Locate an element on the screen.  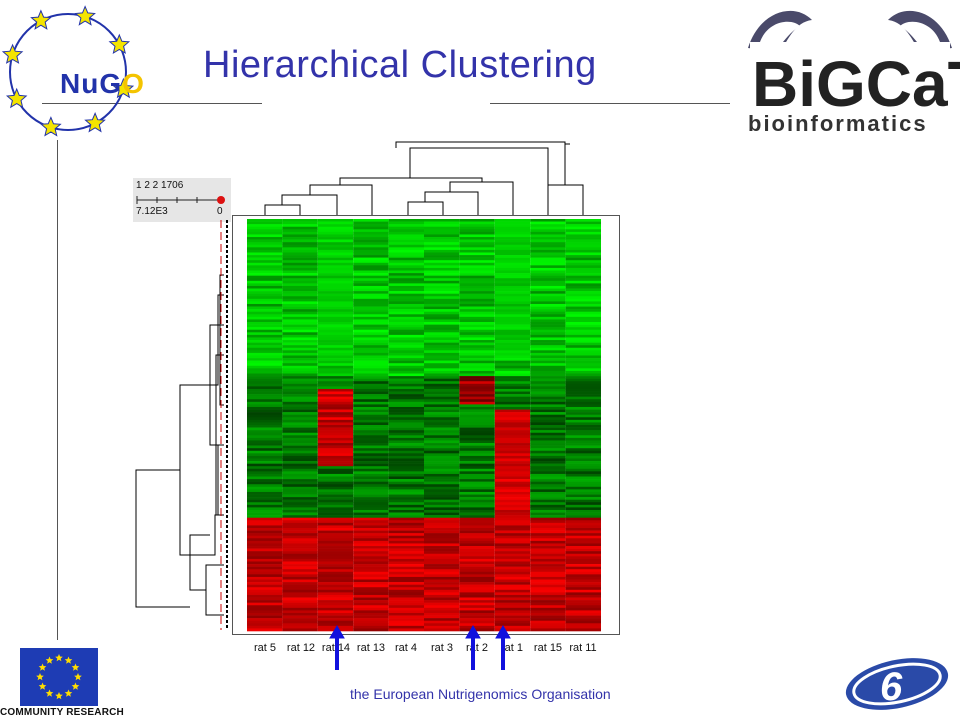
scale-handle is located at coordinates (221, 200).